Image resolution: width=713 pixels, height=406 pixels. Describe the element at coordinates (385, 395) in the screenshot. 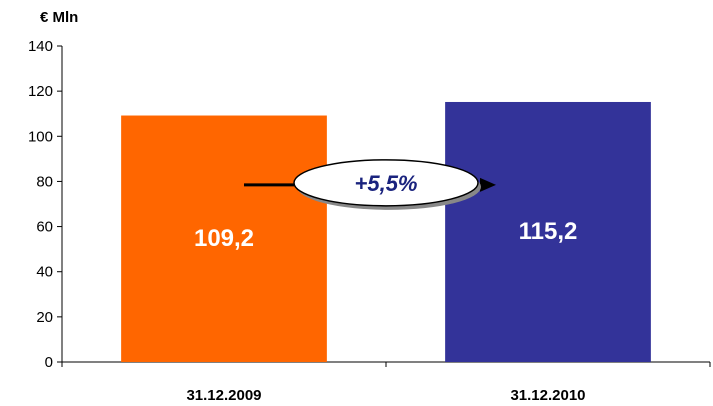

I see `category-labels: 31.12.2009 31.12.2010` at that location.